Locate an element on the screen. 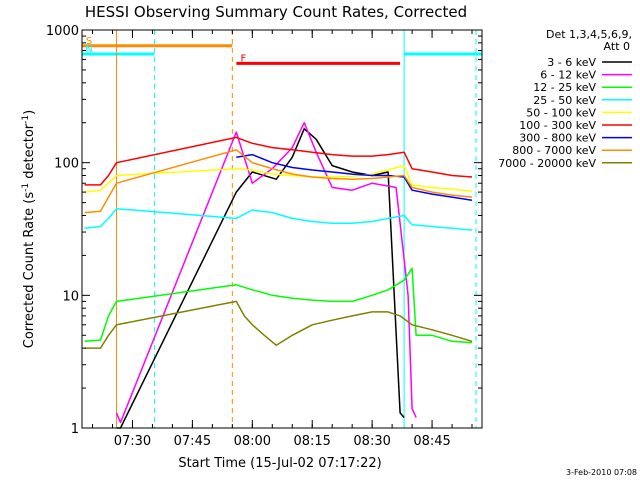 The image size is (640, 480). flag-label: N is located at coordinates (88, 49).